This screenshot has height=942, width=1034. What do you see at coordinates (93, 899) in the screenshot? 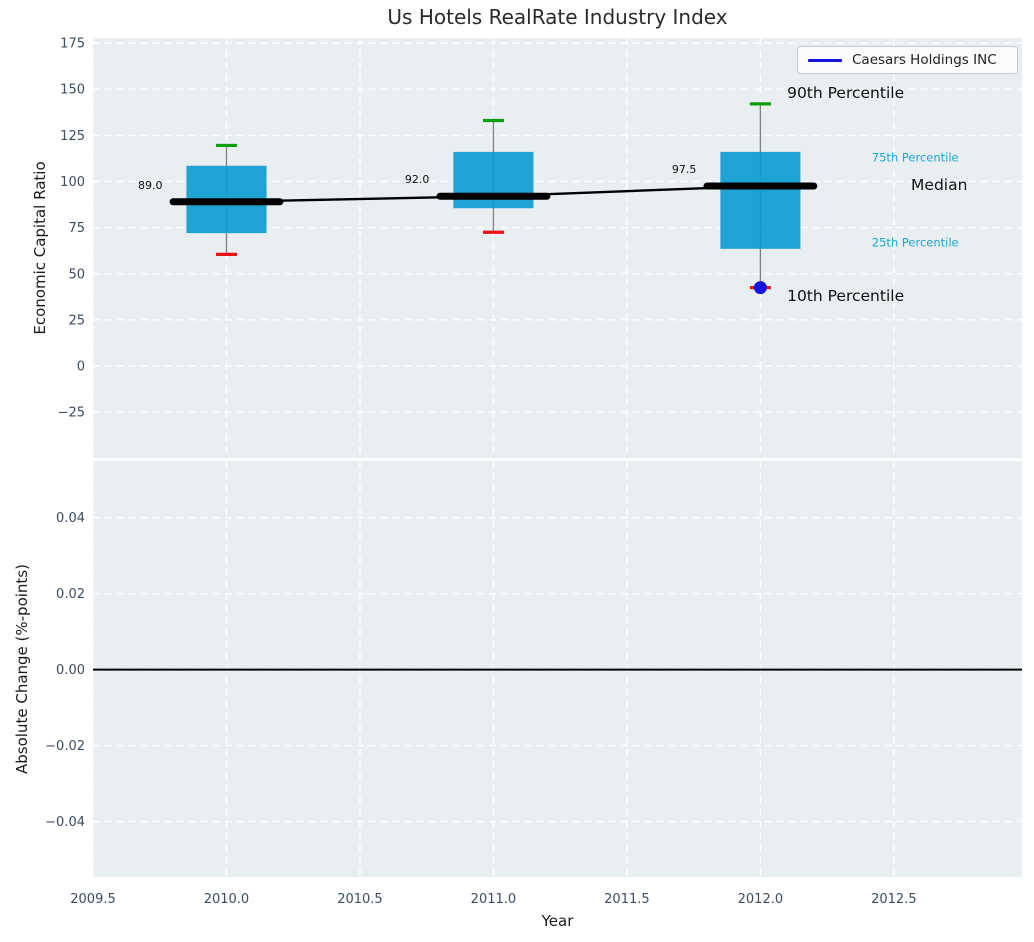
I see `xtick: 2009.5` at bounding box center [93, 899].